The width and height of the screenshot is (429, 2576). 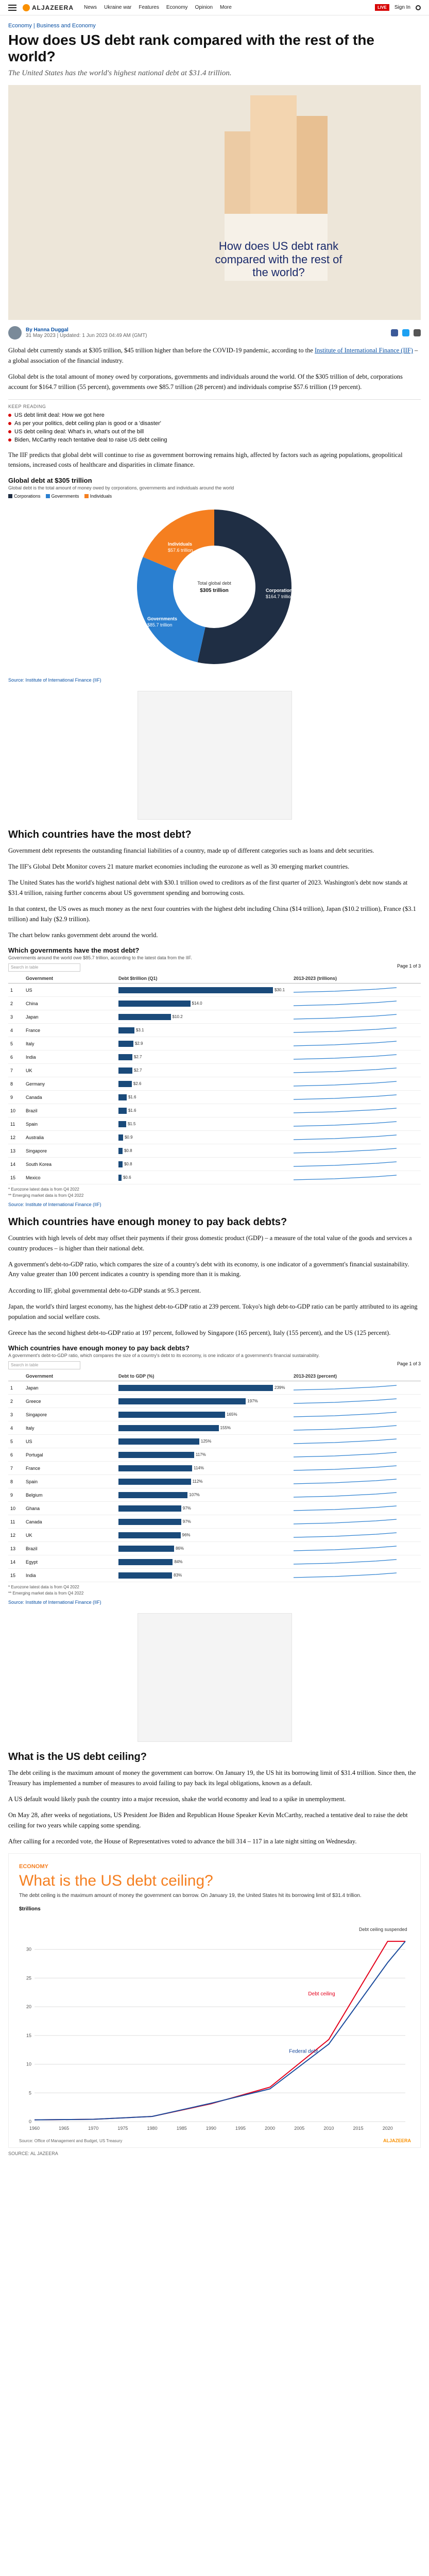 What do you see at coordinates (10, 415) in the screenshot?
I see `bullet-icon` at bounding box center [10, 415].